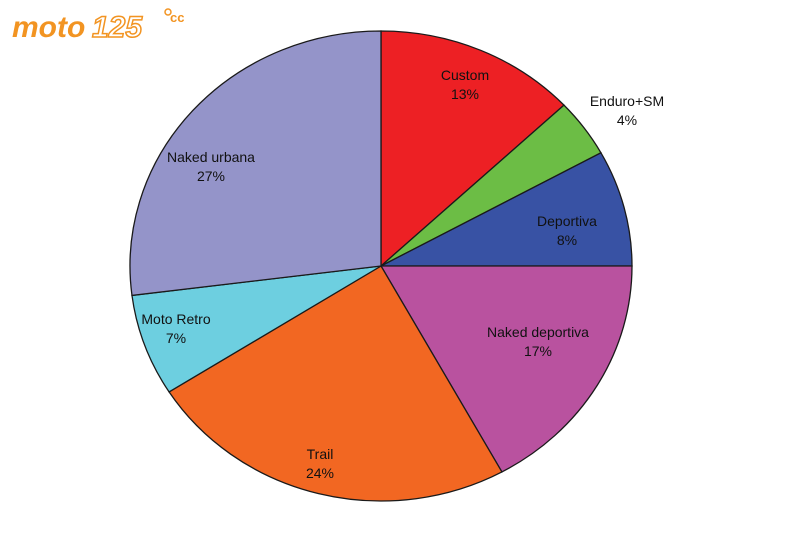 The image size is (800, 533). Describe the element at coordinates (627, 101) in the screenshot. I see `slice-label: Enduro+SM` at that location.